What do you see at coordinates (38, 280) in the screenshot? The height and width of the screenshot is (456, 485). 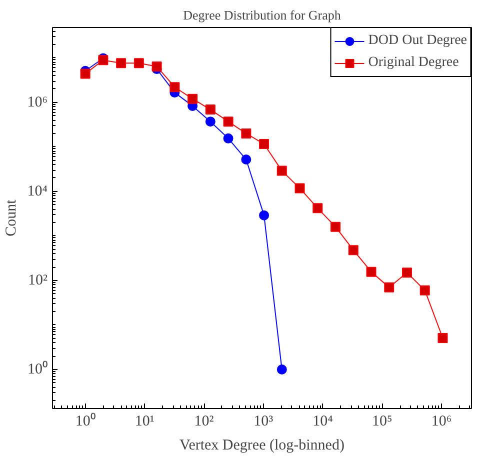 I see `y-tick-label: 10²` at bounding box center [38, 280].